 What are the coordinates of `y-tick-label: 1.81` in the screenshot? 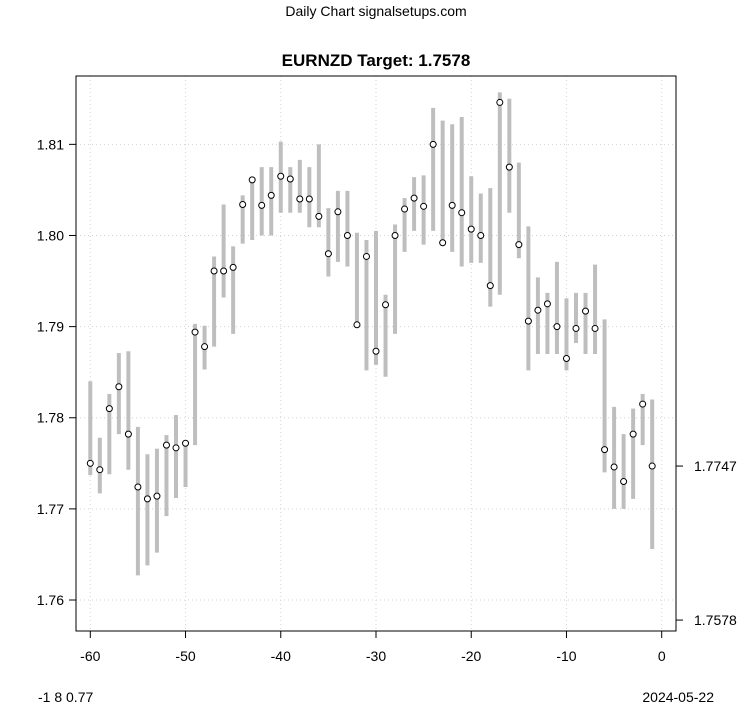 It's located at (50, 144).